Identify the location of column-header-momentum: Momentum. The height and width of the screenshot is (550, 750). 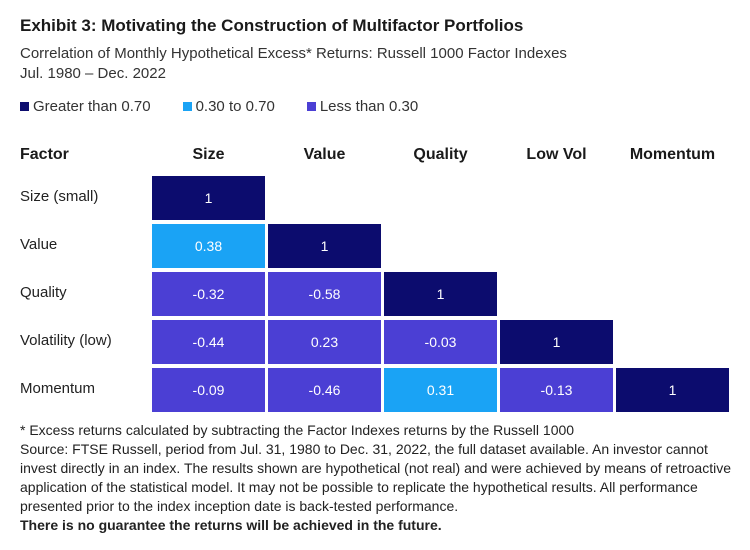
(672, 154).